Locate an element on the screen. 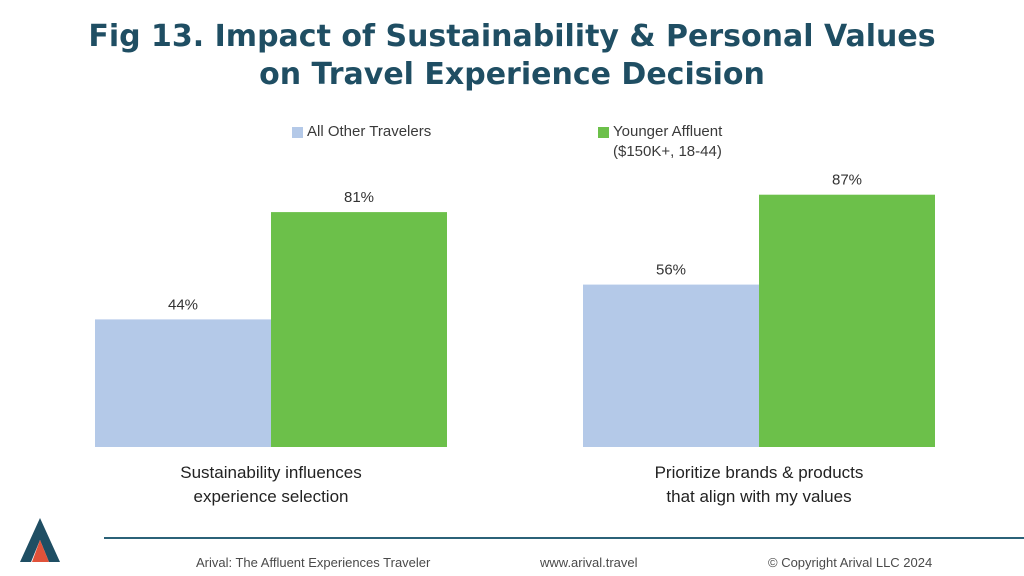 This screenshot has width=1024, height=576. bar-all-other-cat1 is located at coordinates (183, 383).